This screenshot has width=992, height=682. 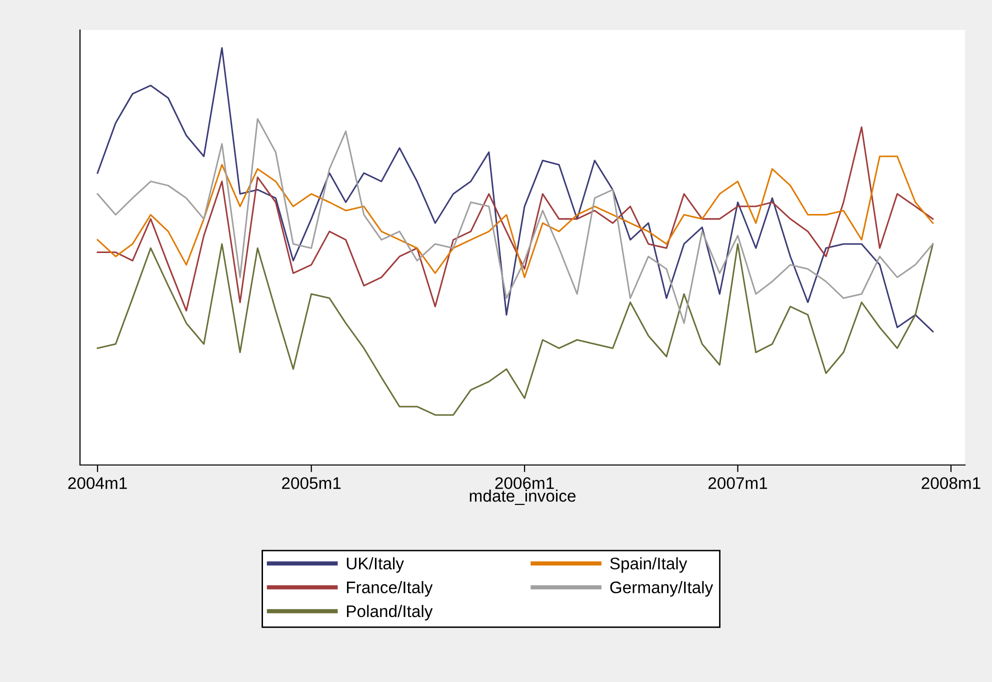 What do you see at coordinates (662, 589) in the screenshot?
I see `legend-label: Germany/Italy` at bounding box center [662, 589].